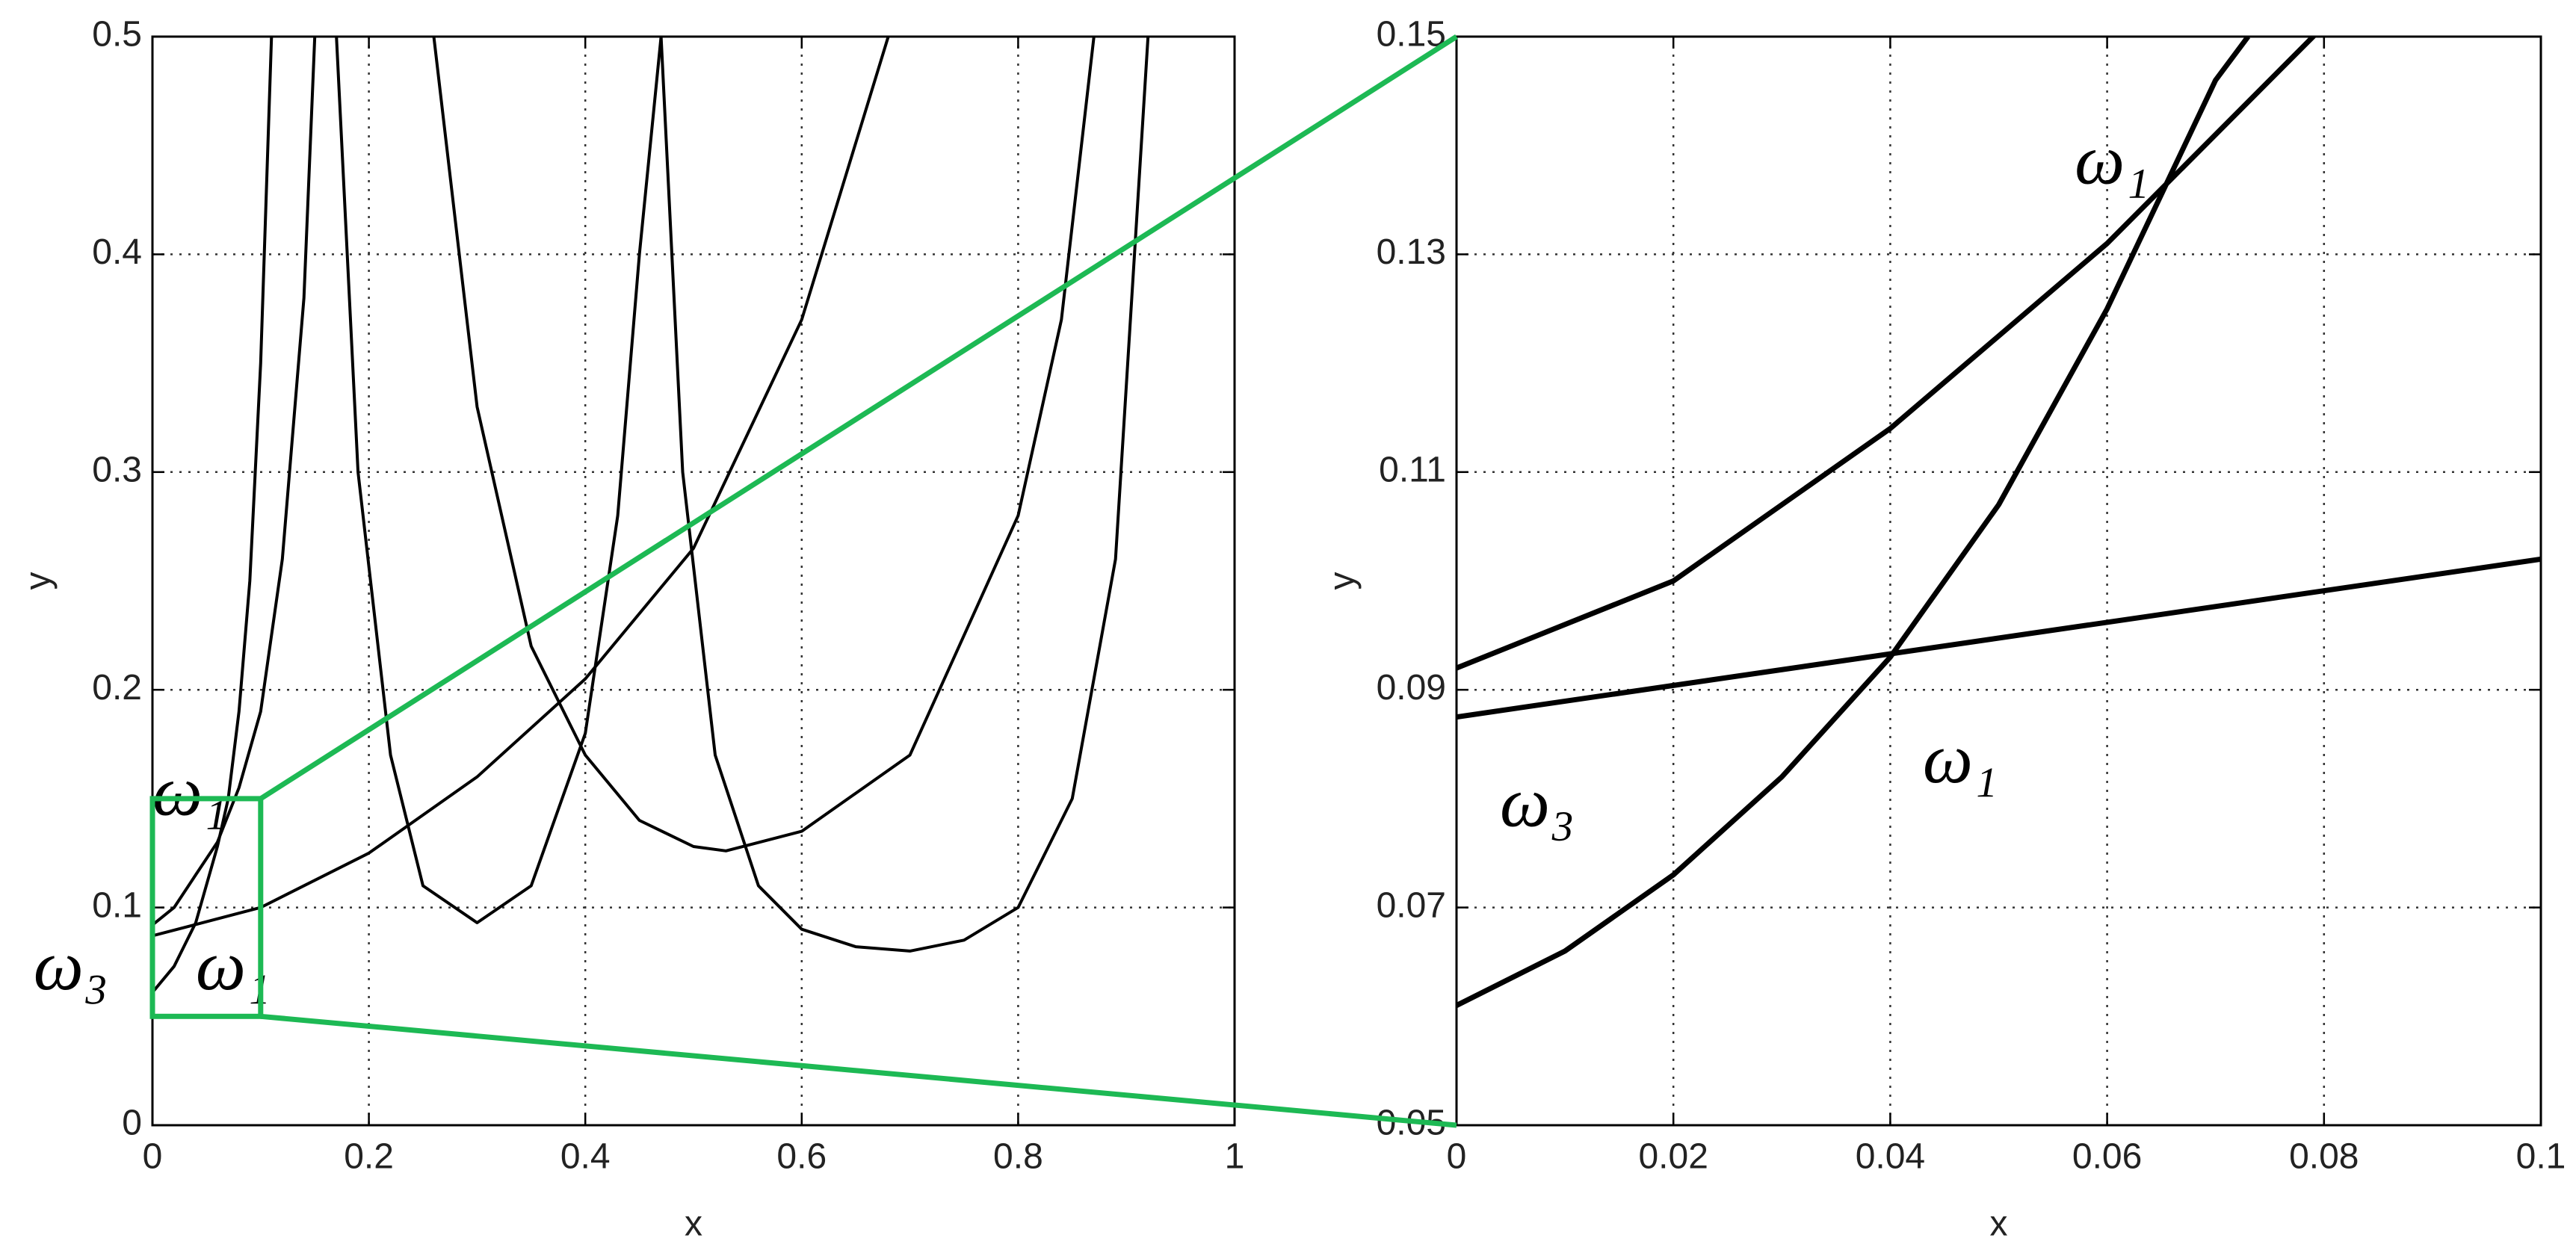 The width and height of the screenshot is (2576, 1250). What do you see at coordinates (132, 1123) in the screenshot?
I see `y-tick-label: 0` at bounding box center [132, 1123].